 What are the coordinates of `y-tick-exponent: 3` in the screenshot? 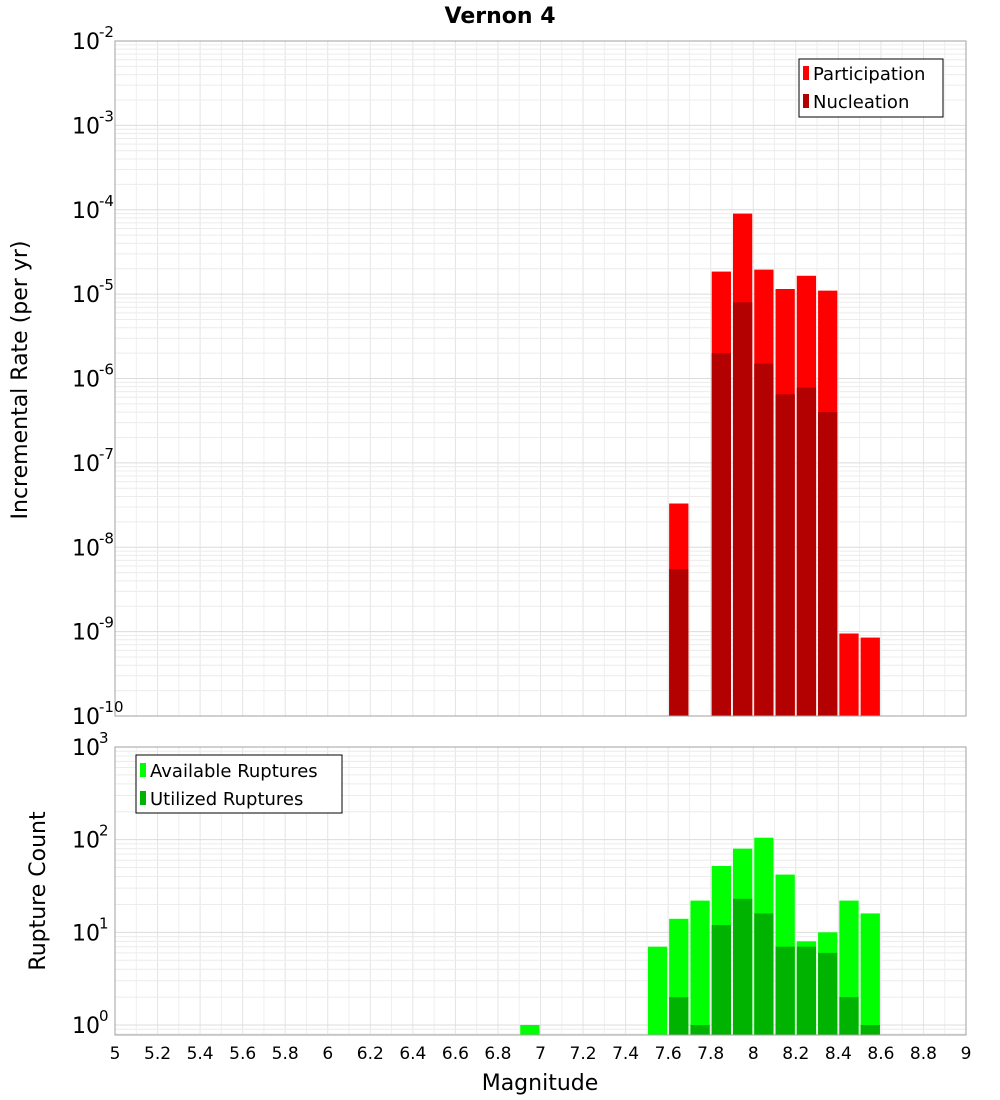 It's located at (104, 738).